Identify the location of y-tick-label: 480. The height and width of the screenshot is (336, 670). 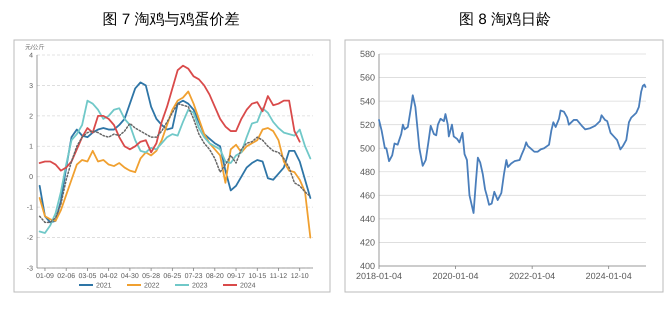
(367, 171).